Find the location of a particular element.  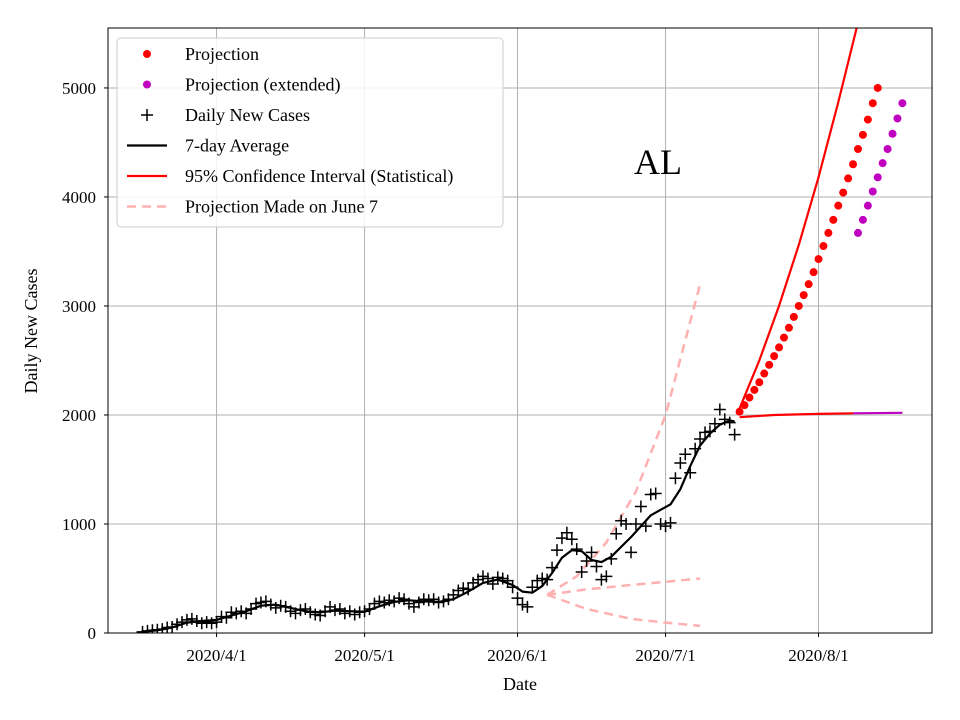

x-axis-label: Date is located at coordinates (520, 684).